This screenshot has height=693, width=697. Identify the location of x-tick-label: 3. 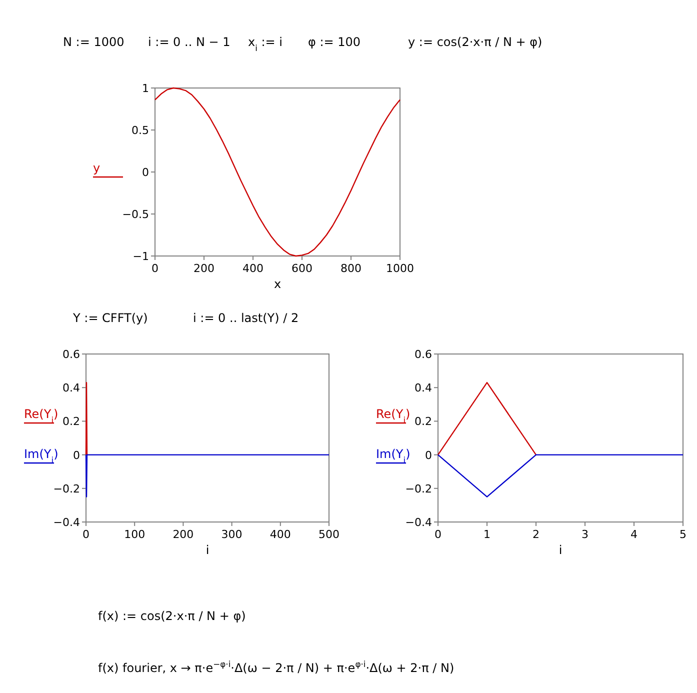
(585, 534).